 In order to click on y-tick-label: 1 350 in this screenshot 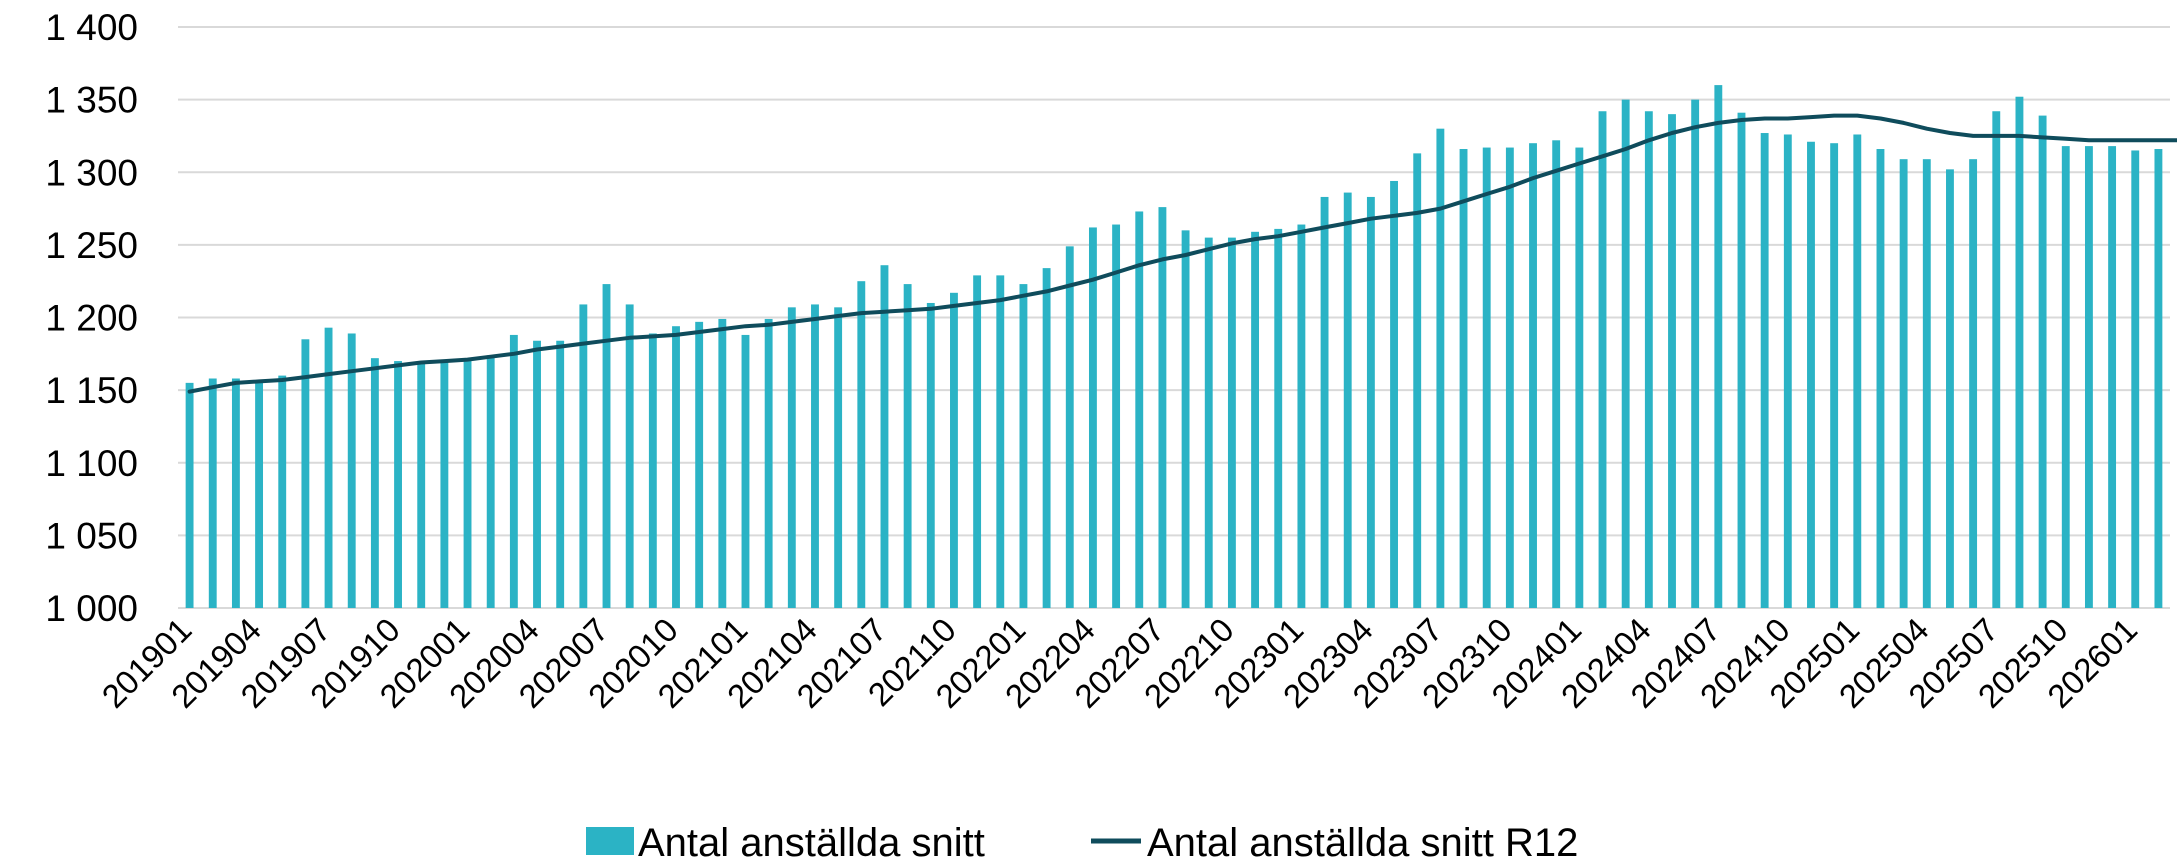, I will do `click(91, 100)`.